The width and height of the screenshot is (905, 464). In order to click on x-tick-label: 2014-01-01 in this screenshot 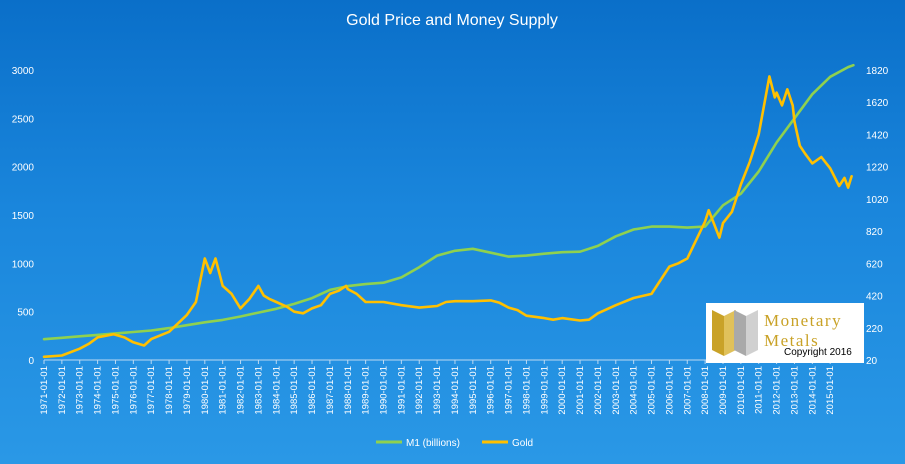, I will do `click(812, 390)`.